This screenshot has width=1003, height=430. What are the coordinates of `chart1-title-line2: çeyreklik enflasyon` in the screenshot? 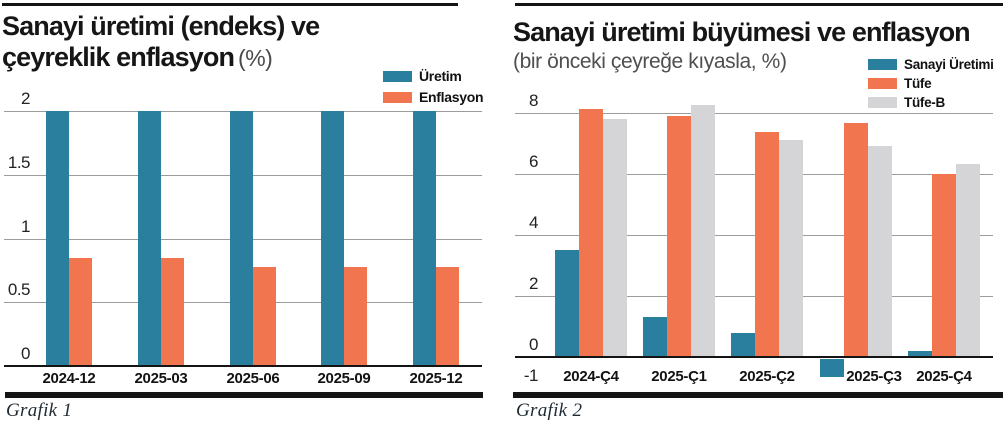 It's located at (118, 57).